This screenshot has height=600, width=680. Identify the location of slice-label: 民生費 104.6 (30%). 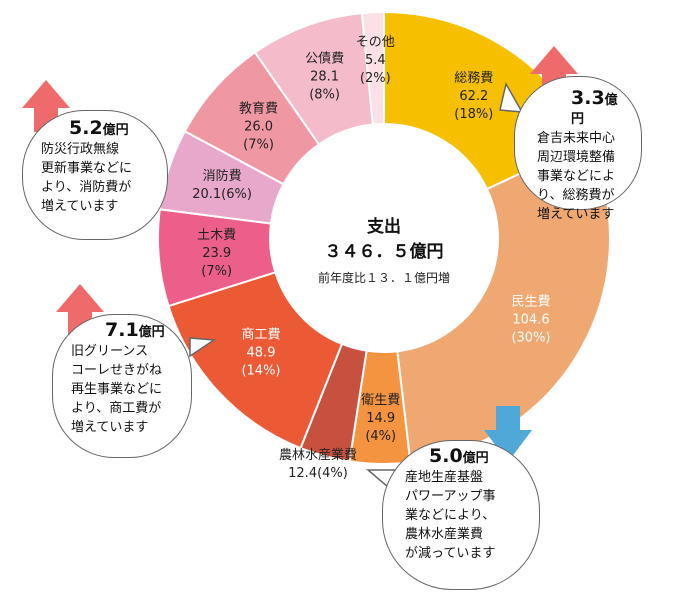
(530, 319).